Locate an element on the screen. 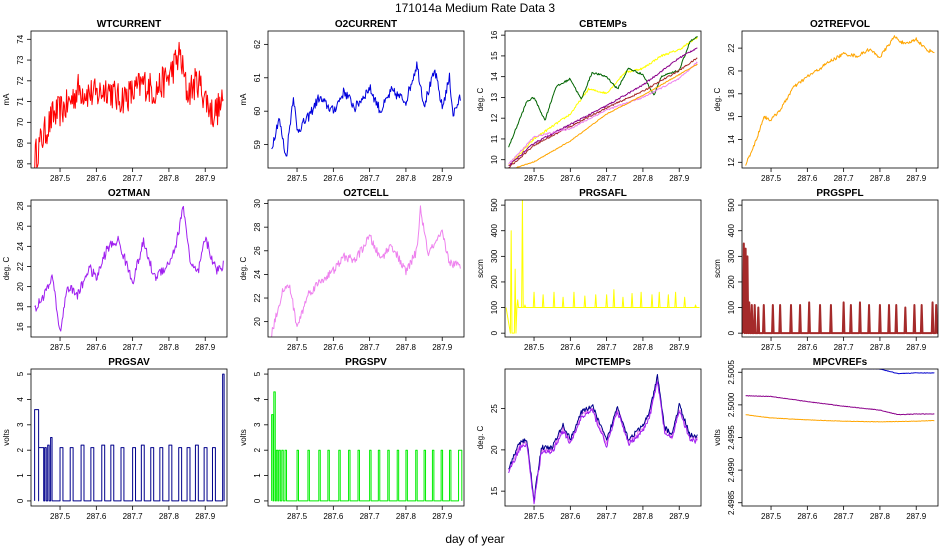  panel-prgspfl-xtick-label: 287.6 is located at coordinates (807, 347).